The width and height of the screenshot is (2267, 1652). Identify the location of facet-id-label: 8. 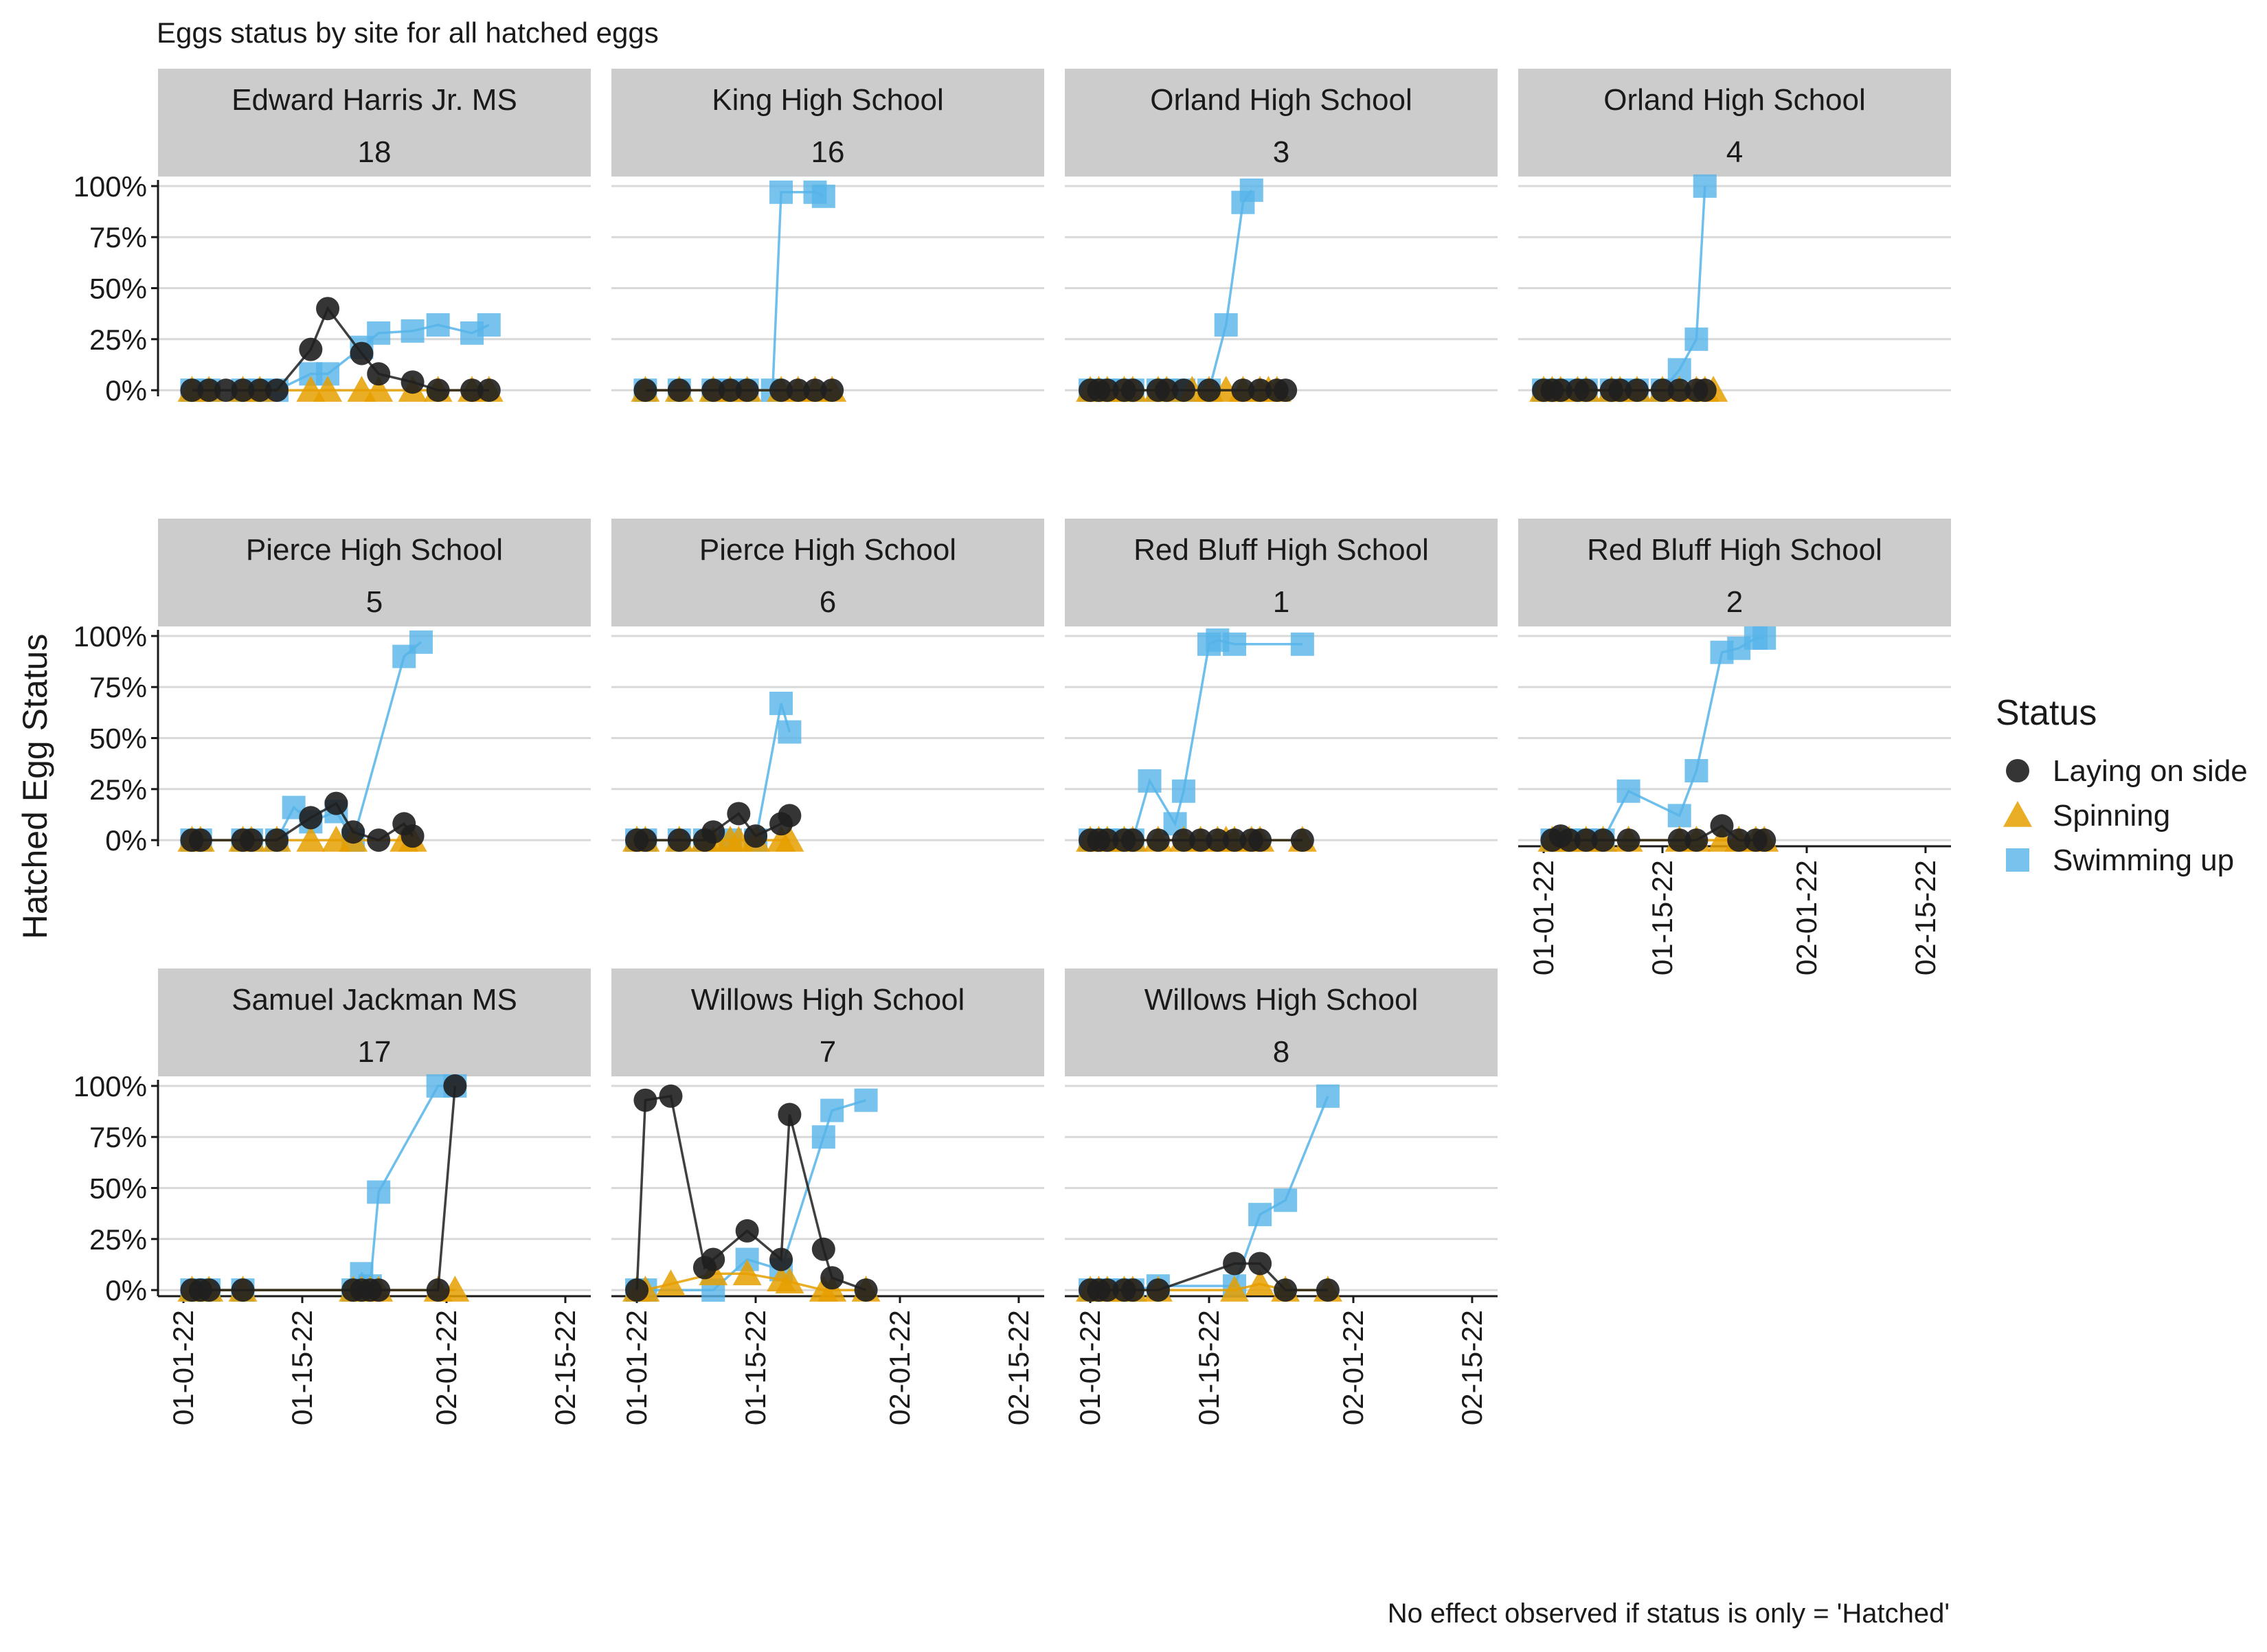
(1281, 1052).